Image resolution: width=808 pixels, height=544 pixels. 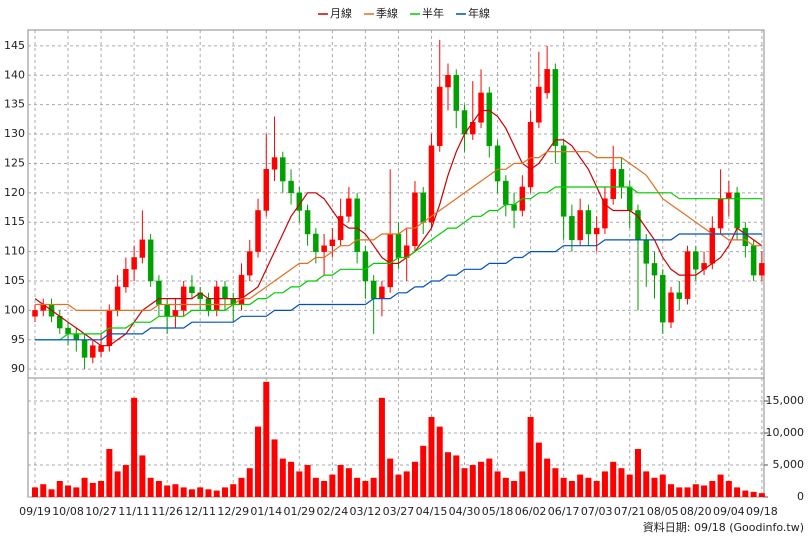 I want to click on y-tick-label: 105, so click(x=14, y=280).